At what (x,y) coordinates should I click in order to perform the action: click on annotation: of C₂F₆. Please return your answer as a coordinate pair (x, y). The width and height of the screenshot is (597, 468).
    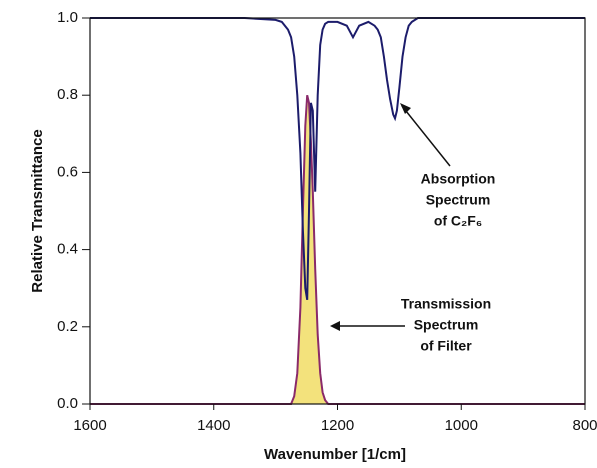
    Looking at the image, I should click on (458, 221).